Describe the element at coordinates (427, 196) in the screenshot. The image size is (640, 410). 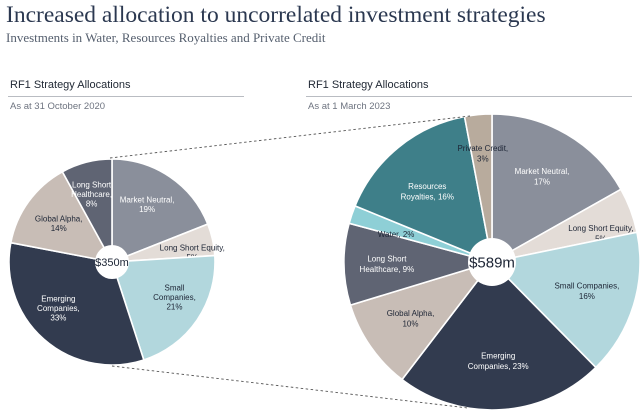
I see `slice-label-resources-royalties: Royalties, 16%` at that location.